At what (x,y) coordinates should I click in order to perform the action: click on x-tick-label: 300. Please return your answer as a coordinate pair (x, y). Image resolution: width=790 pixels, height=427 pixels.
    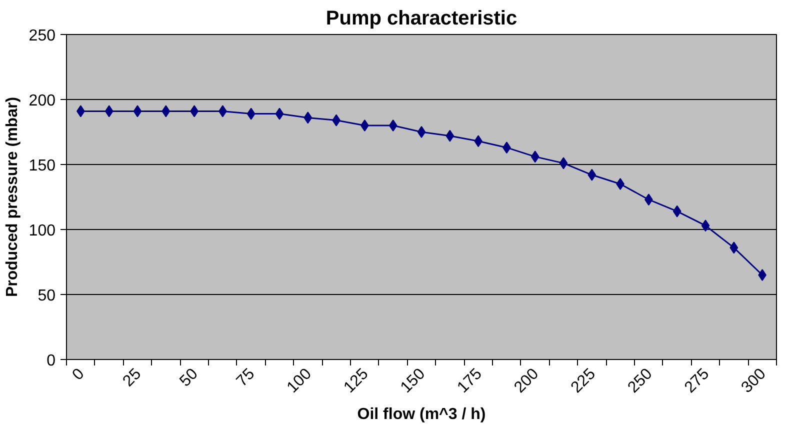
    Looking at the image, I should click on (754, 380).